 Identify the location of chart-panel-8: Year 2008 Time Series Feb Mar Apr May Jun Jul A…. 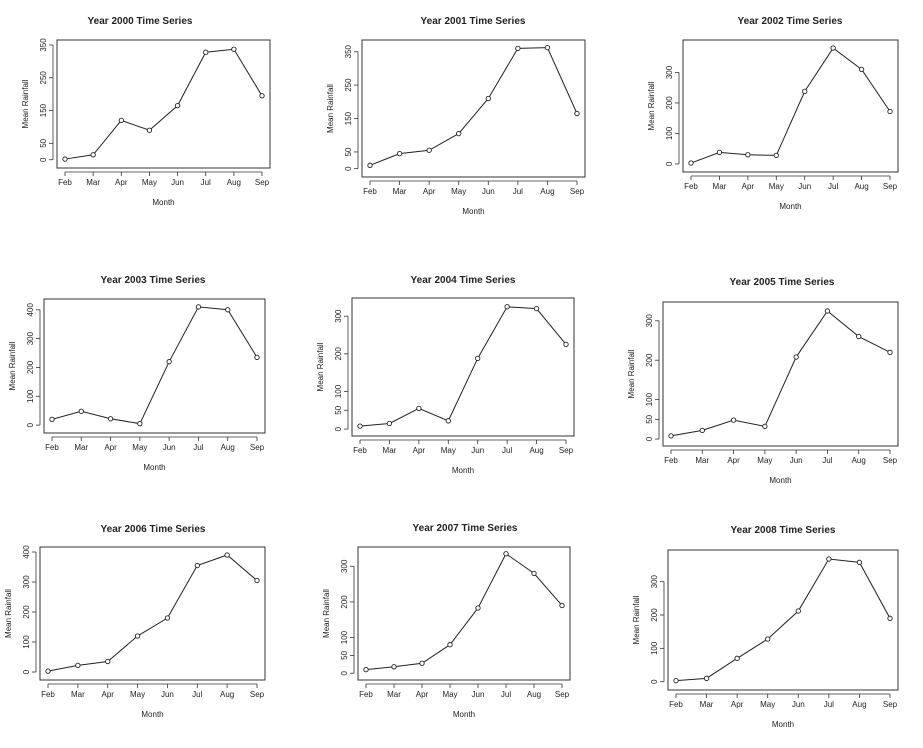
(765, 627).